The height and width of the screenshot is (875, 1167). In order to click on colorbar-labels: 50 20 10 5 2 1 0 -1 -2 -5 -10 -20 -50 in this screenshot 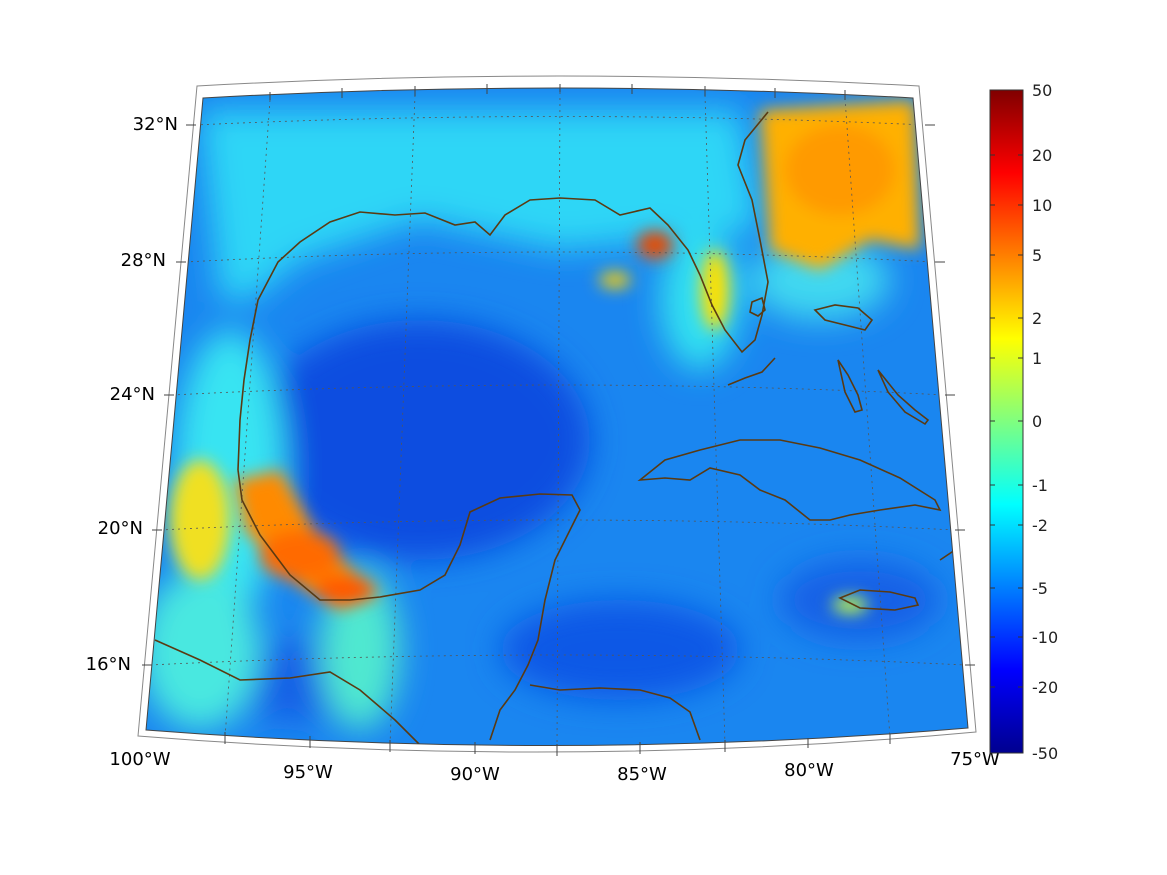, I will do `click(1045, 422)`.